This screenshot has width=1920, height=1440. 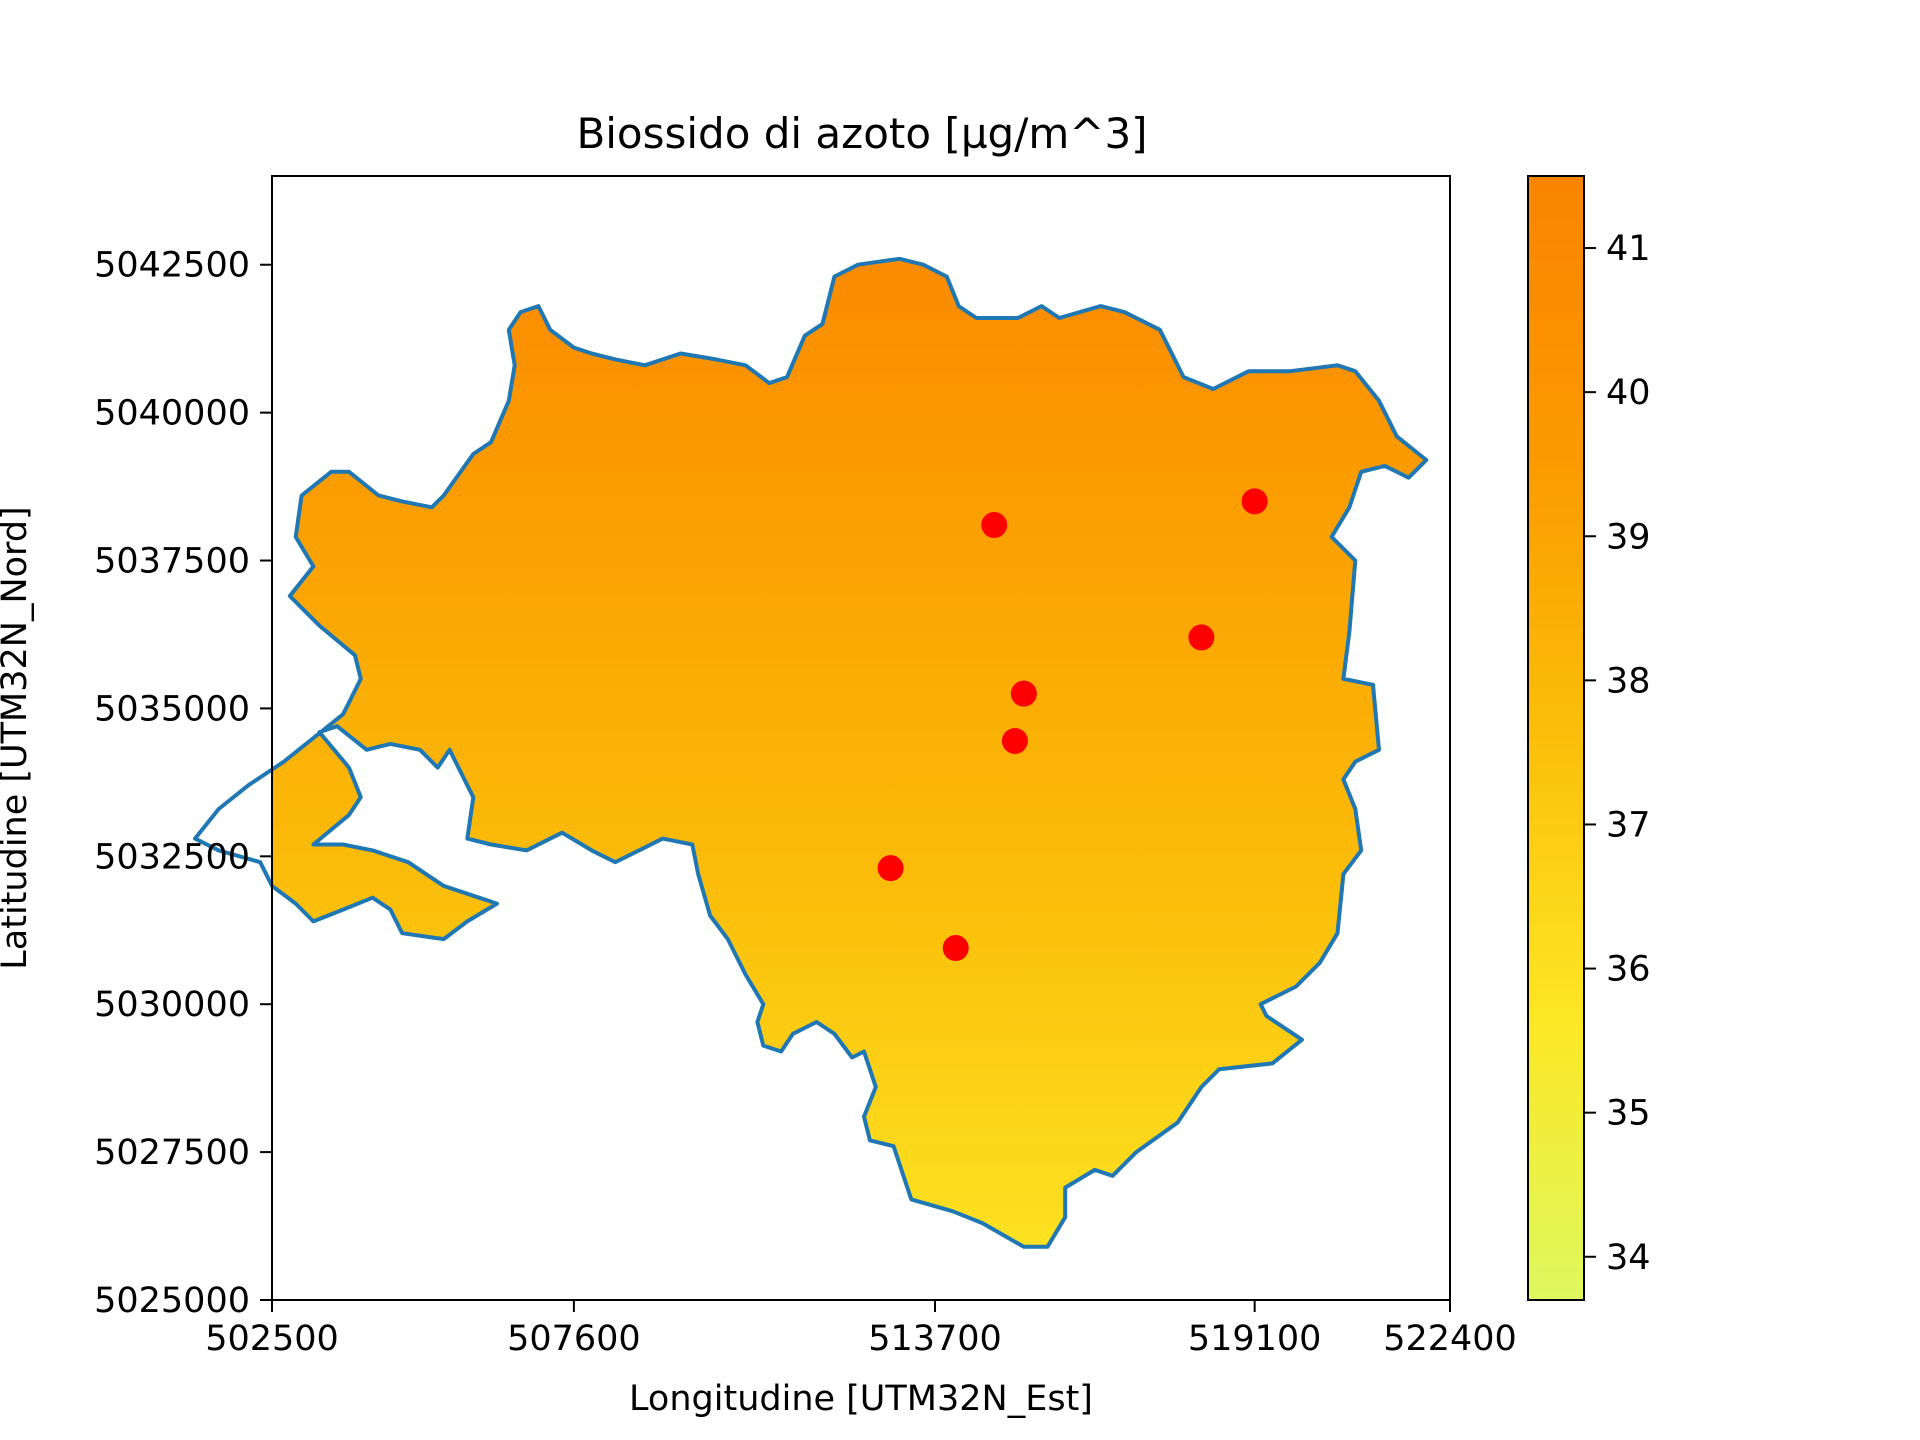 I want to click on x-tick-label: 502500, so click(x=272, y=1339).